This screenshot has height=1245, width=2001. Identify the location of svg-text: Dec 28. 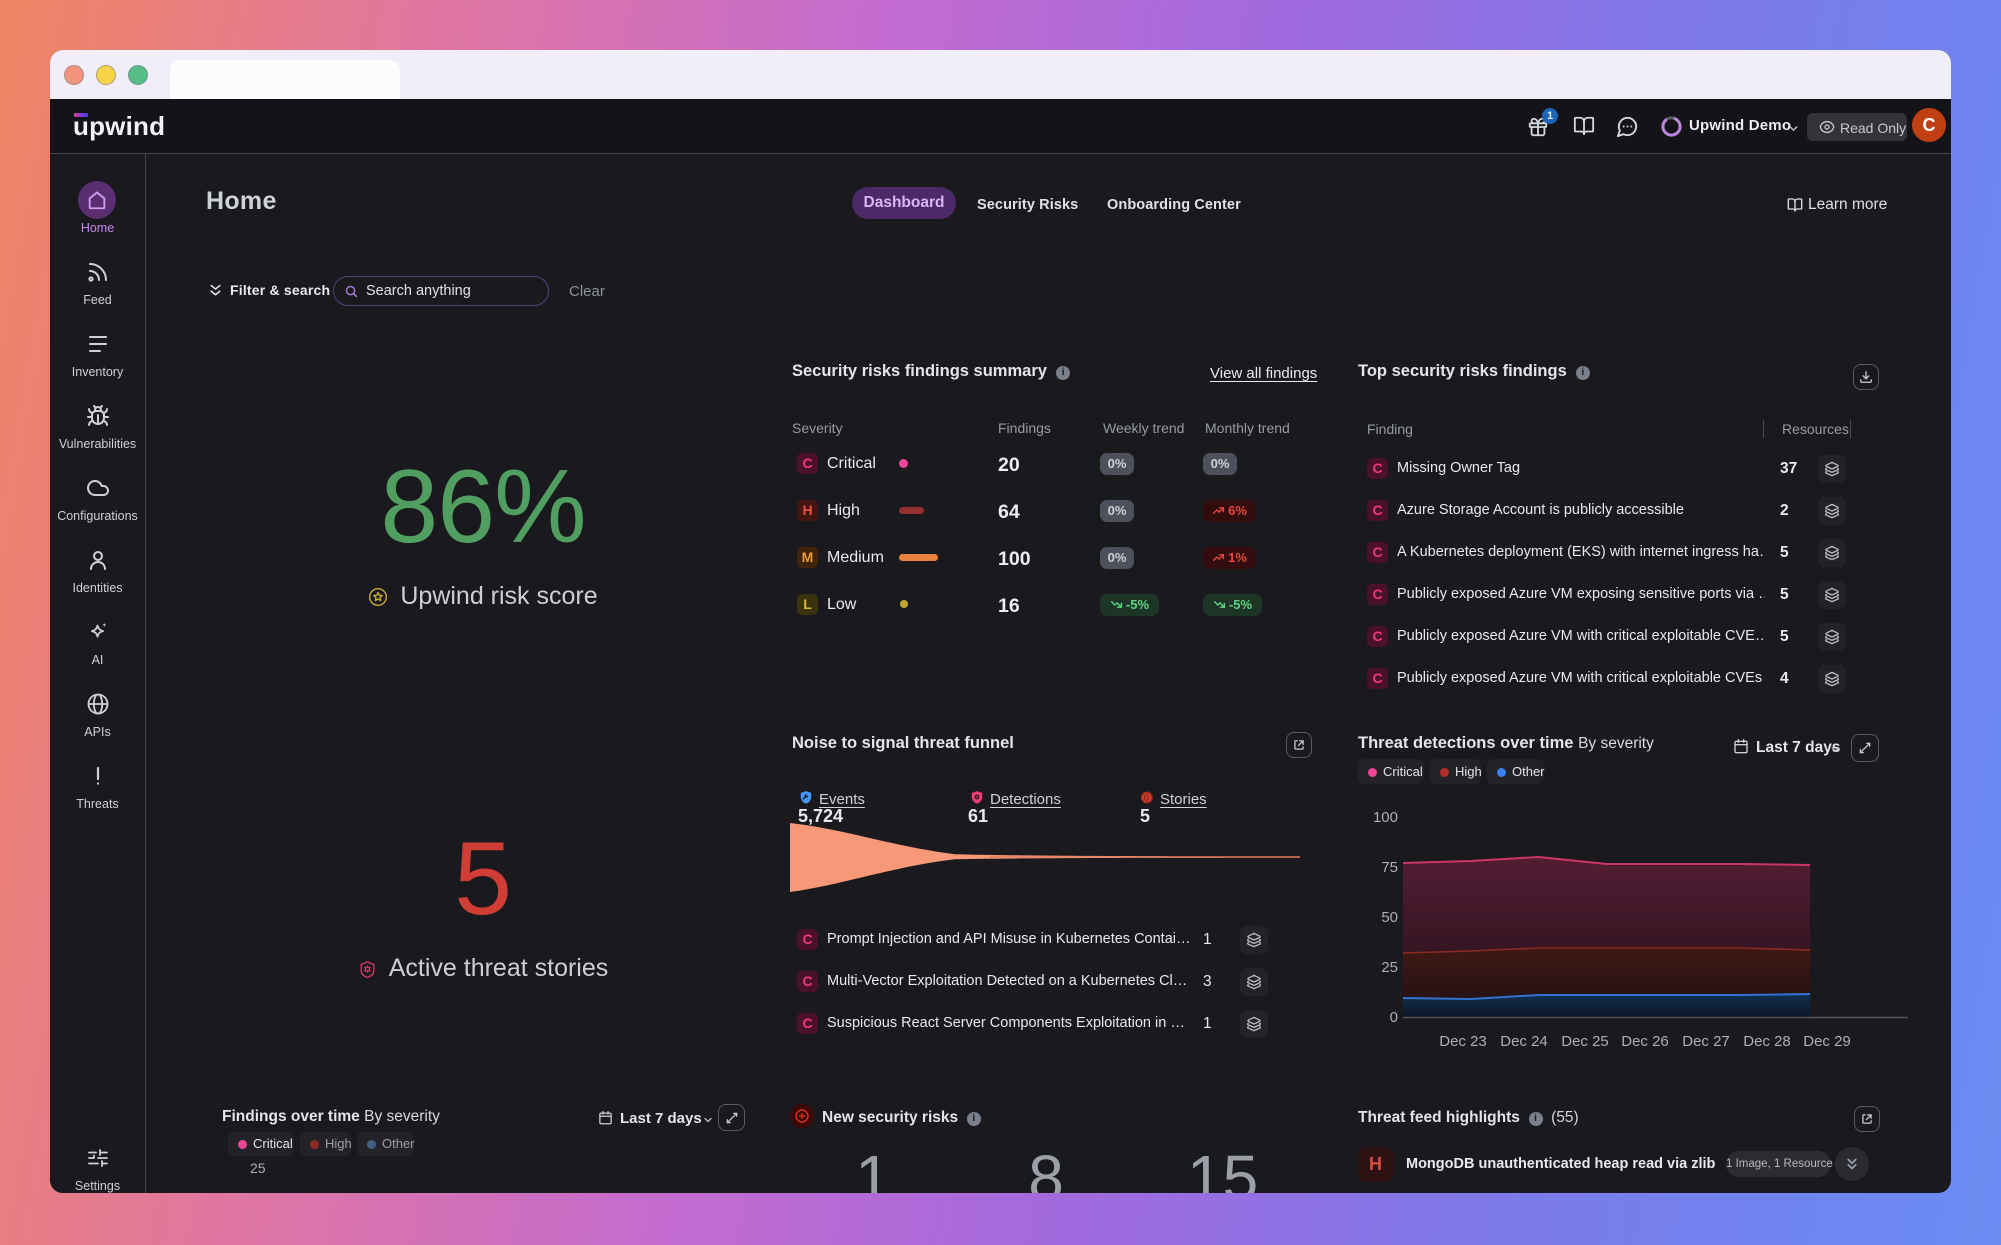
(1767, 1041).